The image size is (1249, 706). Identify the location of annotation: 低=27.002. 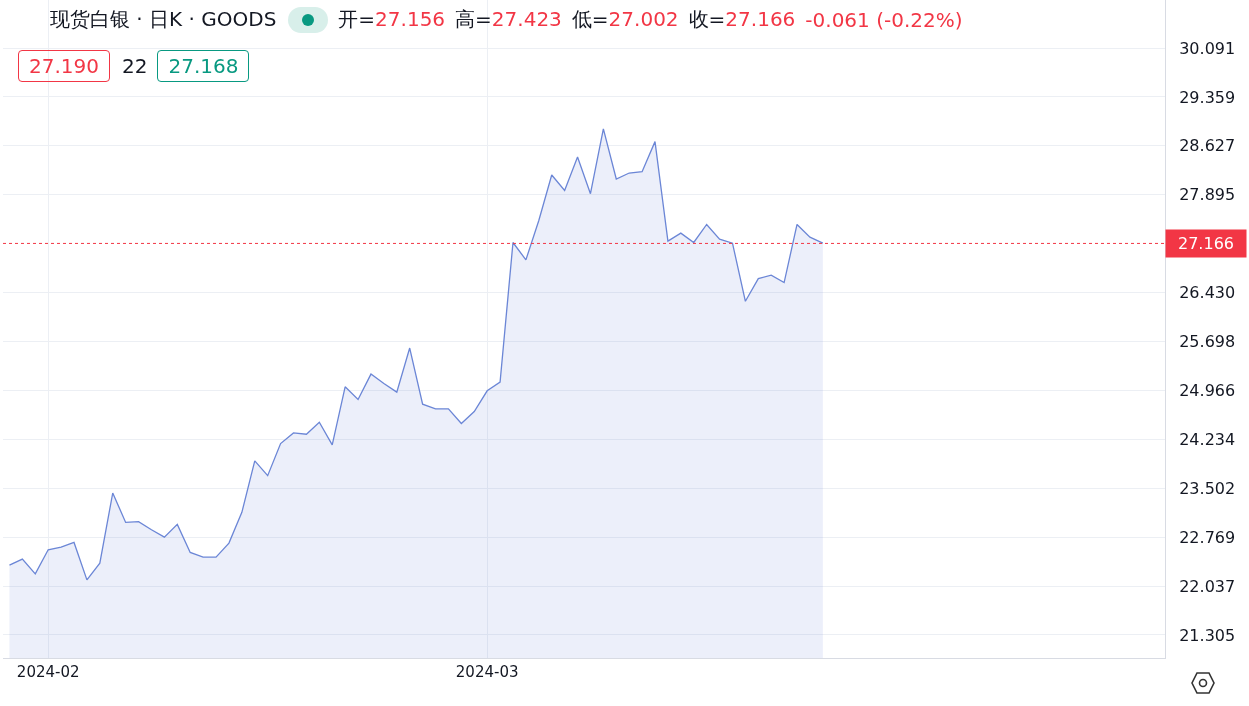
(625, 19).